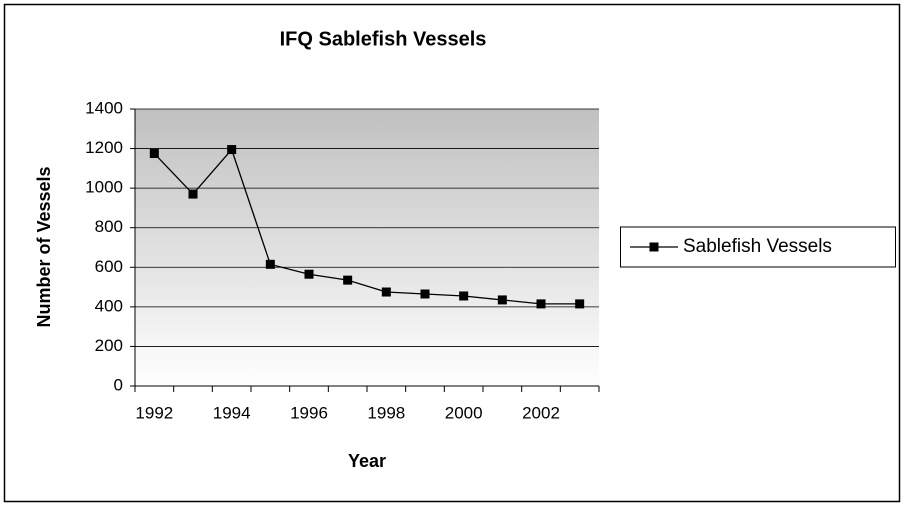  I want to click on legend-label: Sablefish Vessels, so click(757, 246).